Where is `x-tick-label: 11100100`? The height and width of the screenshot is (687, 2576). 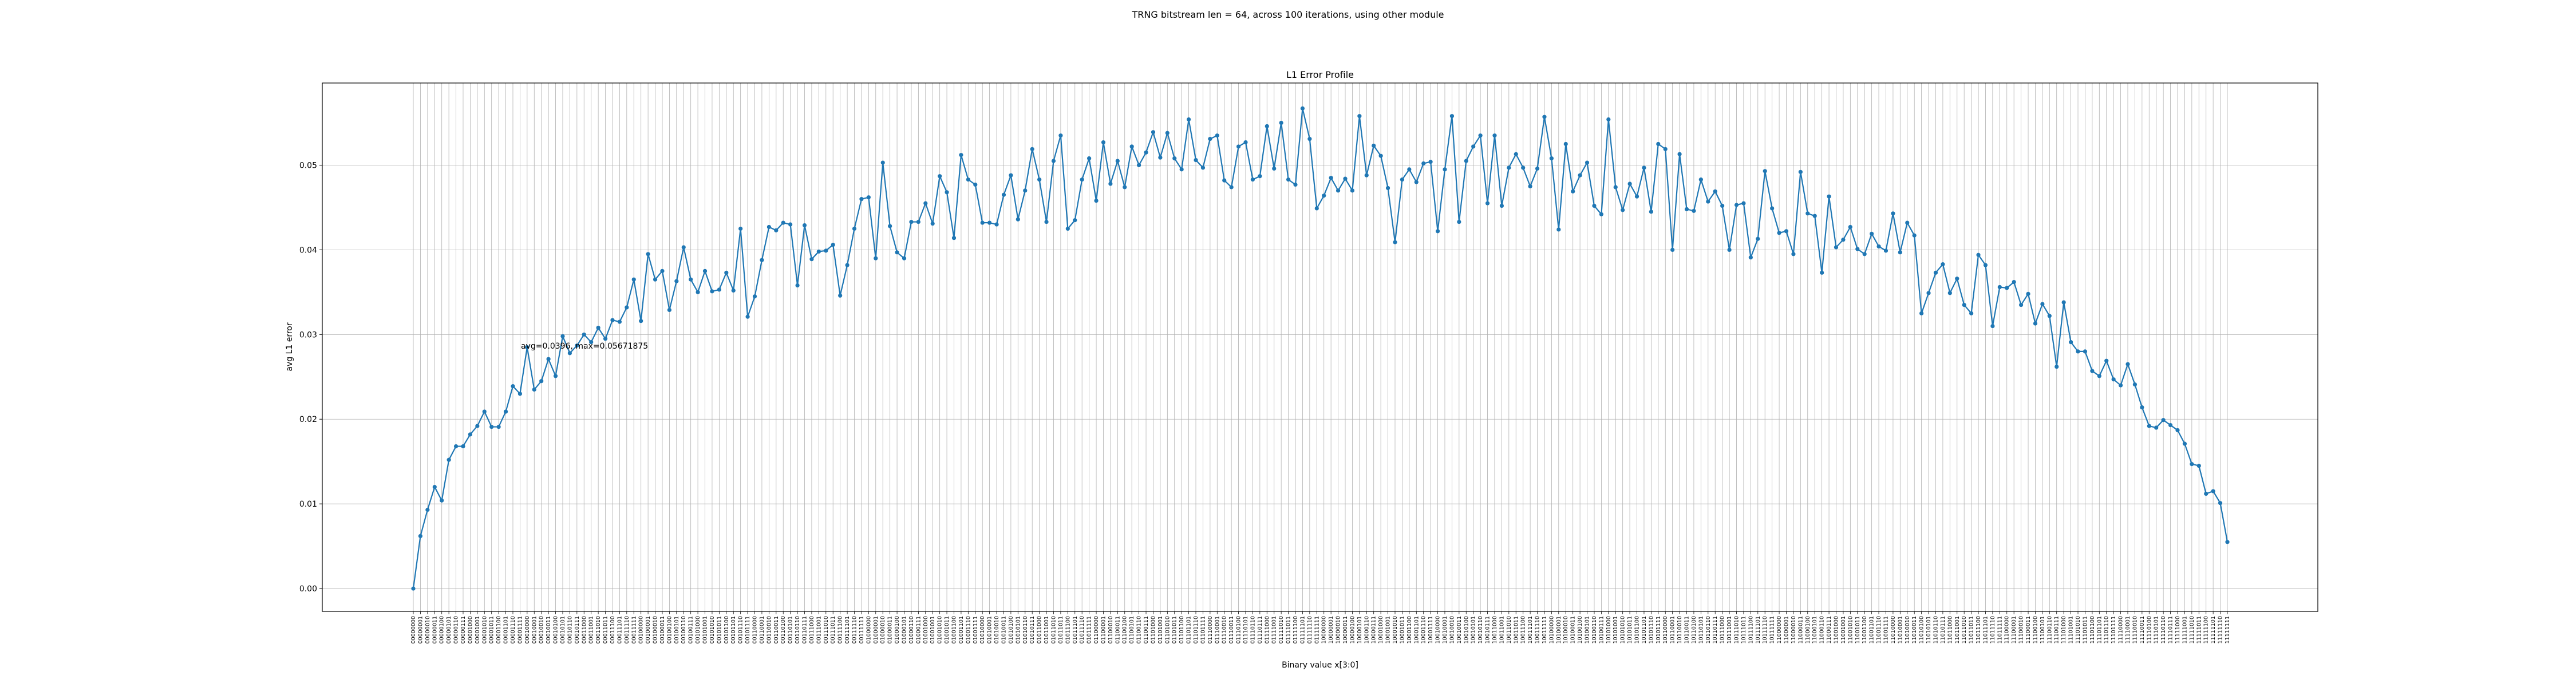 x-tick-label: 11100100 is located at coordinates (2035, 629).